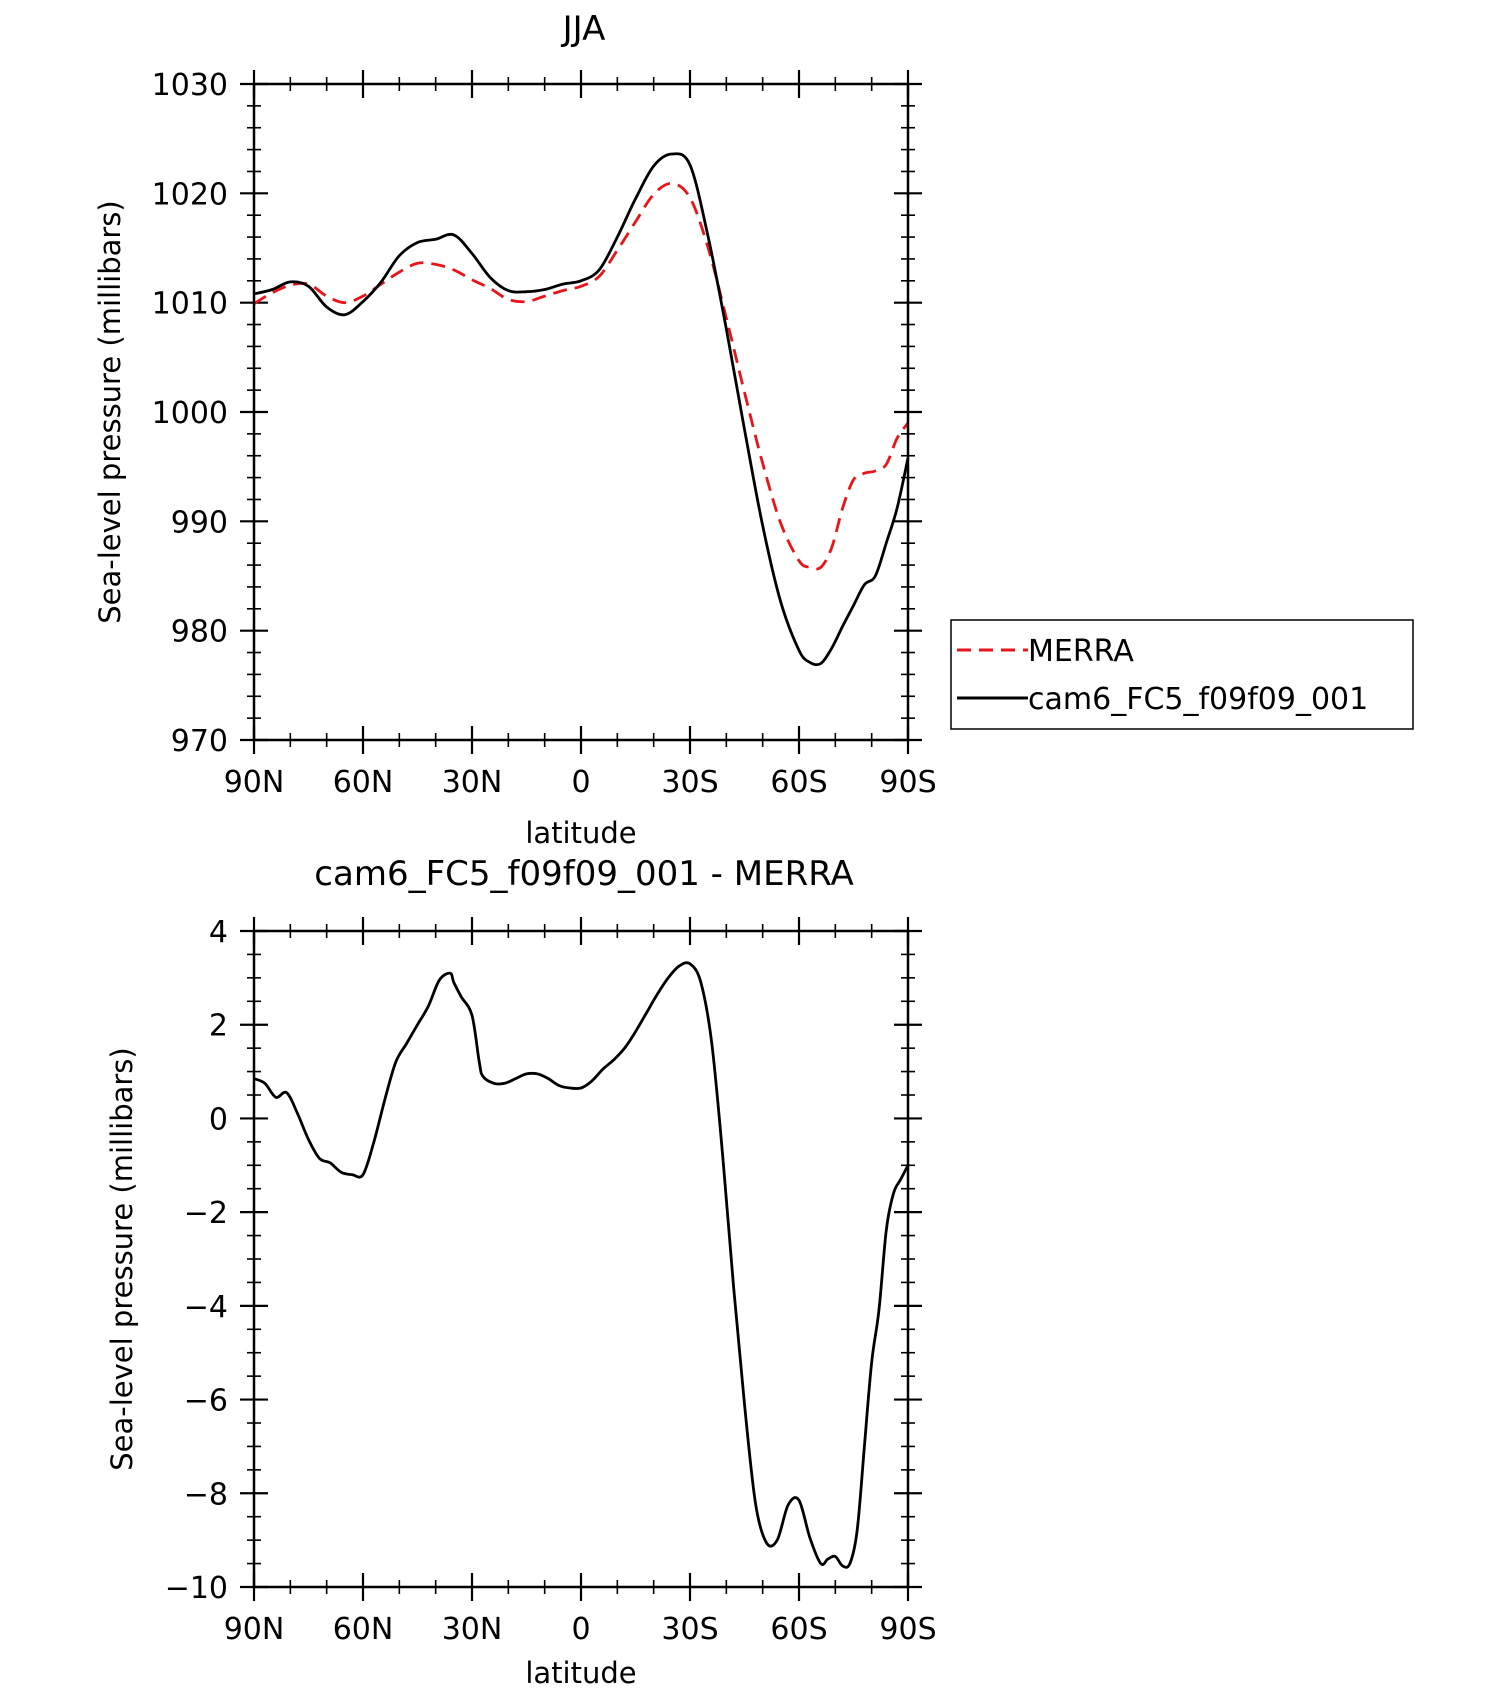 This screenshot has height=1688, width=1498. What do you see at coordinates (254, 782) in the screenshot?
I see `top-x-tick-label: 90N` at bounding box center [254, 782].